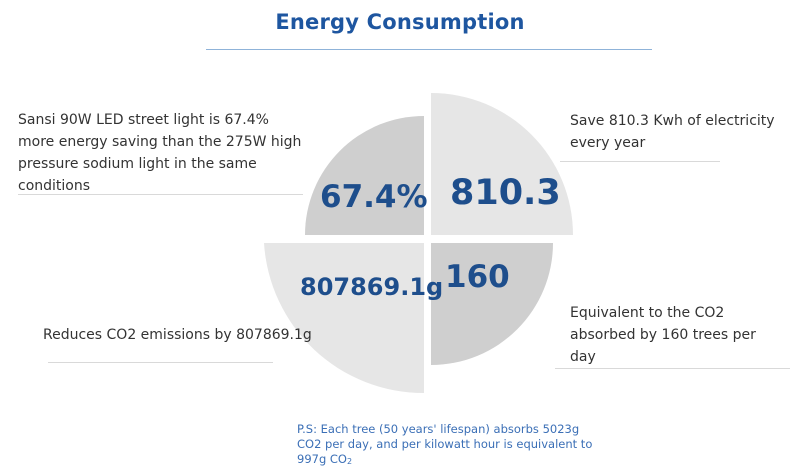 The width and height of the screenshot is (800, 475). Describe the element at coordinates (160, 194) in the screenshot. I see `divider-top-left` at that location.